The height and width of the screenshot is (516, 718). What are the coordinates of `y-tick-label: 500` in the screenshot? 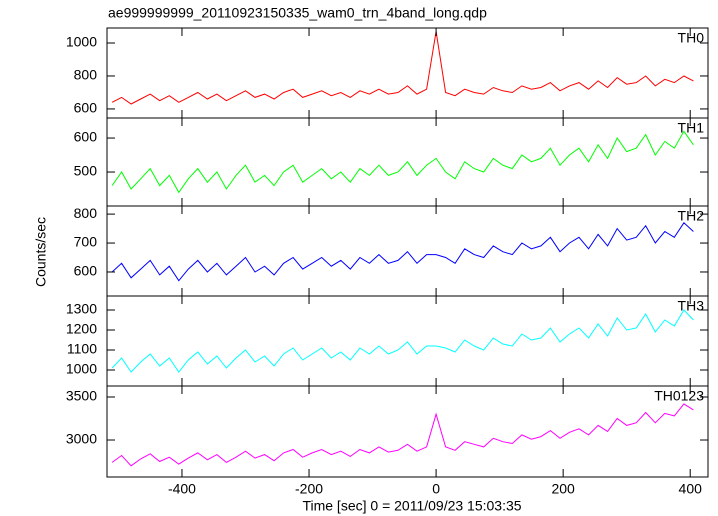 It's located at (86, 171).